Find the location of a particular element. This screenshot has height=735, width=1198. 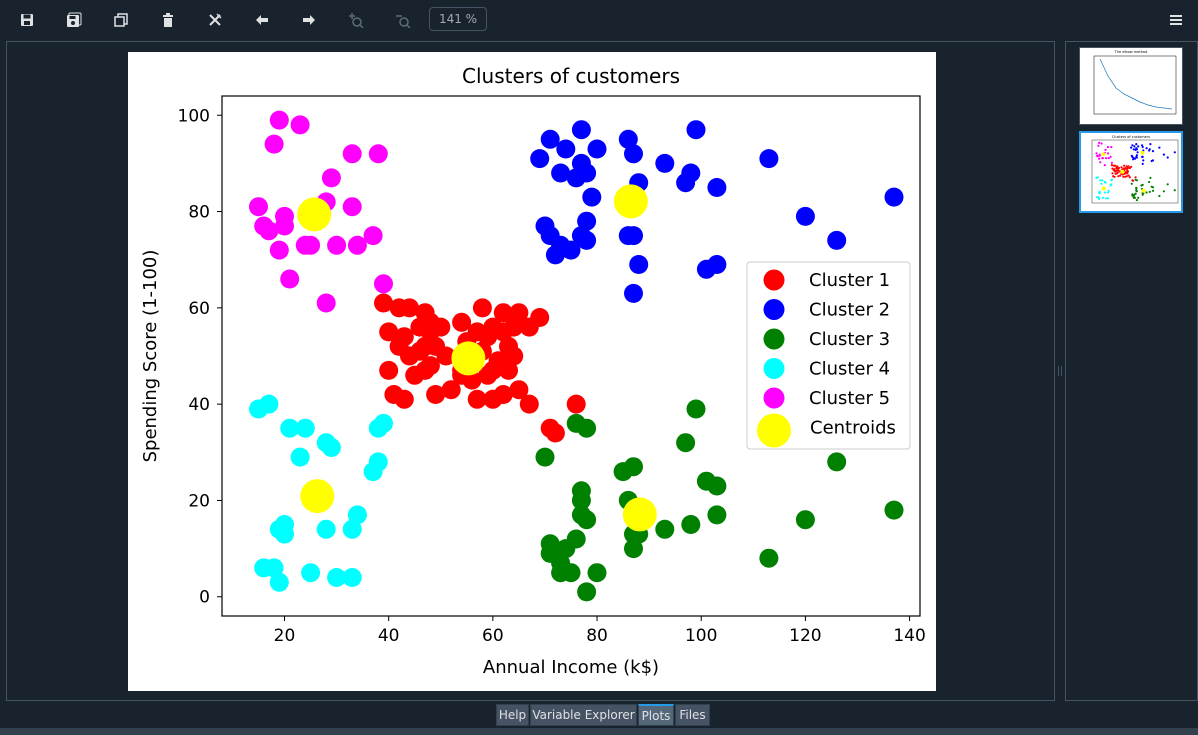

tab-help: Help is located at coordinates (512, 715).